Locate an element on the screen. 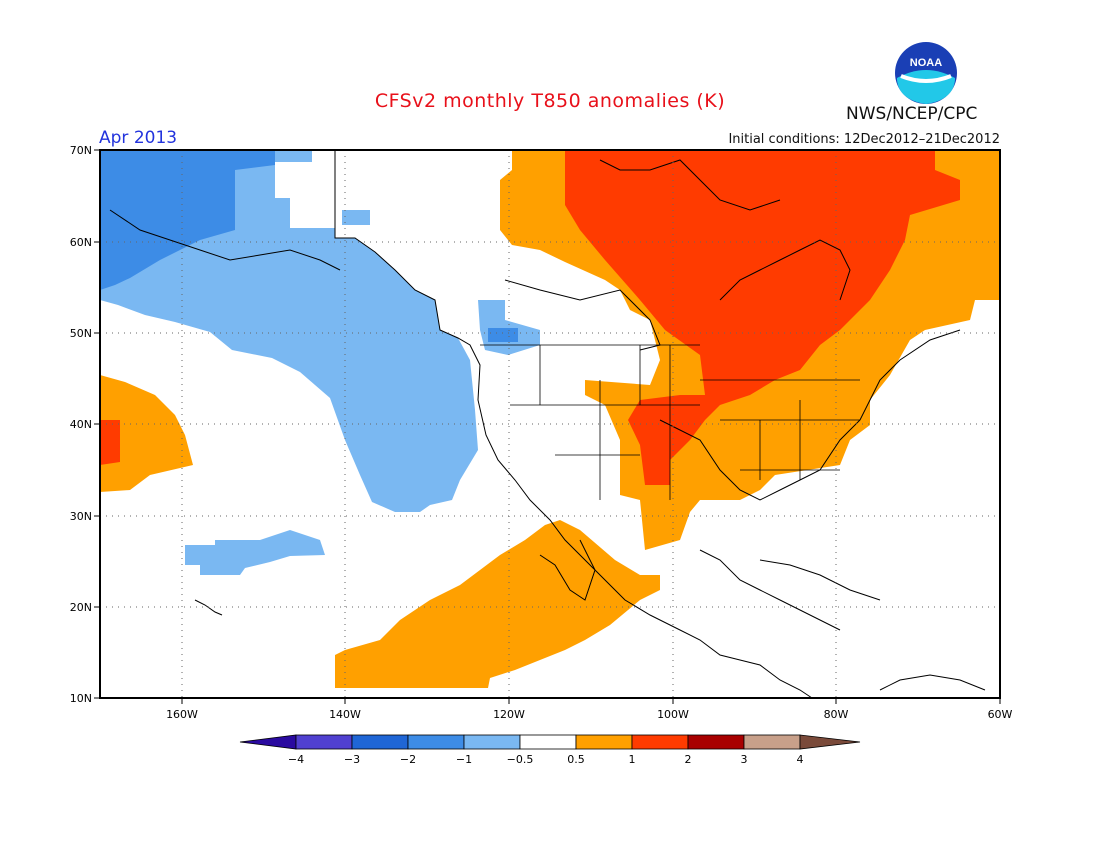 This screenshot has width=1100, height=850. warm-anomaly-pacific-west-core is located at coordinates (110, 442).